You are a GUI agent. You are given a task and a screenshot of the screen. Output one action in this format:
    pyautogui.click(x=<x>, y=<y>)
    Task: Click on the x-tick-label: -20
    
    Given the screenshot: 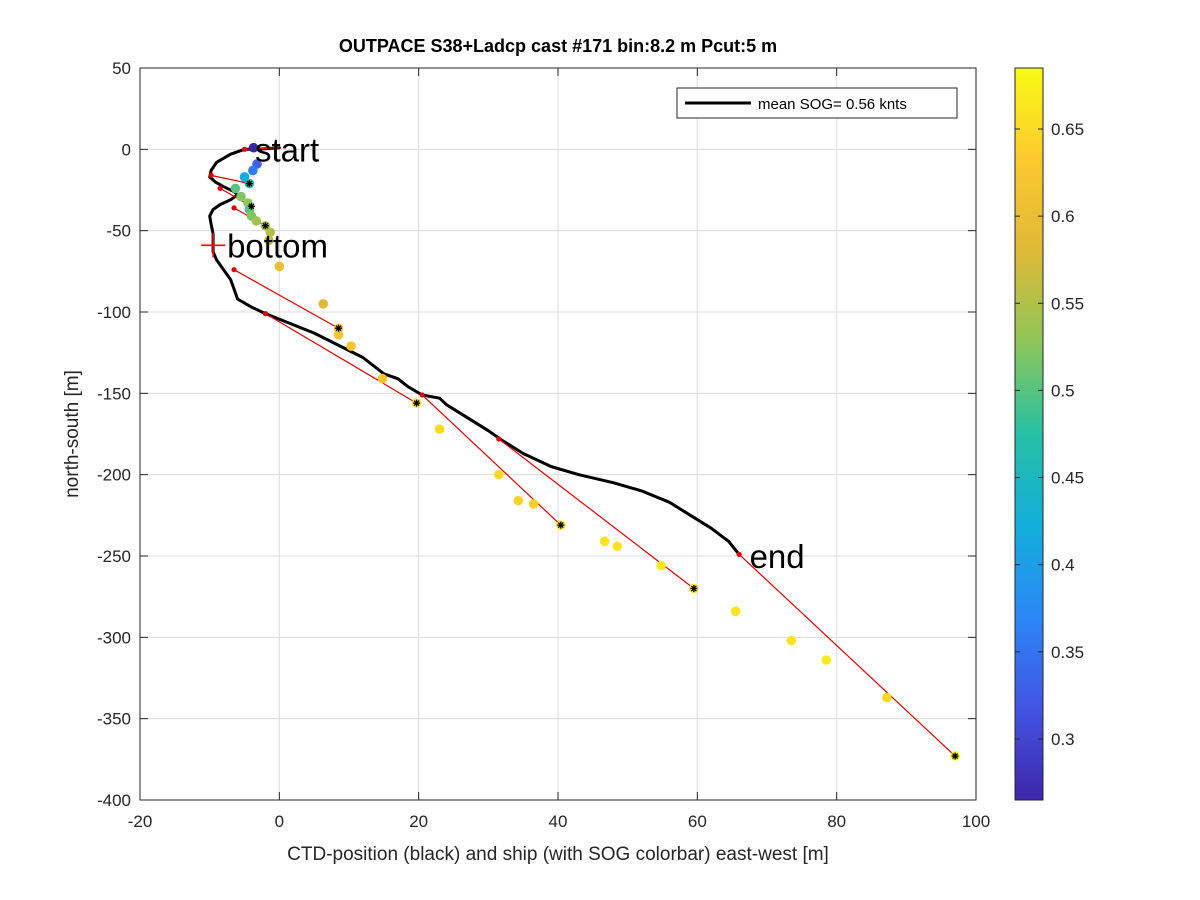 What is the action you would take?
    pyautogui.click(x=140, y=821)
    